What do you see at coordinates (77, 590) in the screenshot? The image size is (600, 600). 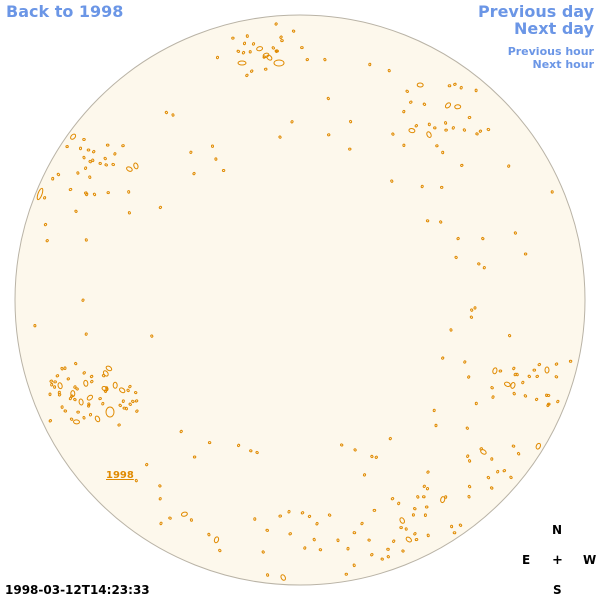 I see `timestamp: 1998-03-12T14:23:33` at bounding box center [77, 590].